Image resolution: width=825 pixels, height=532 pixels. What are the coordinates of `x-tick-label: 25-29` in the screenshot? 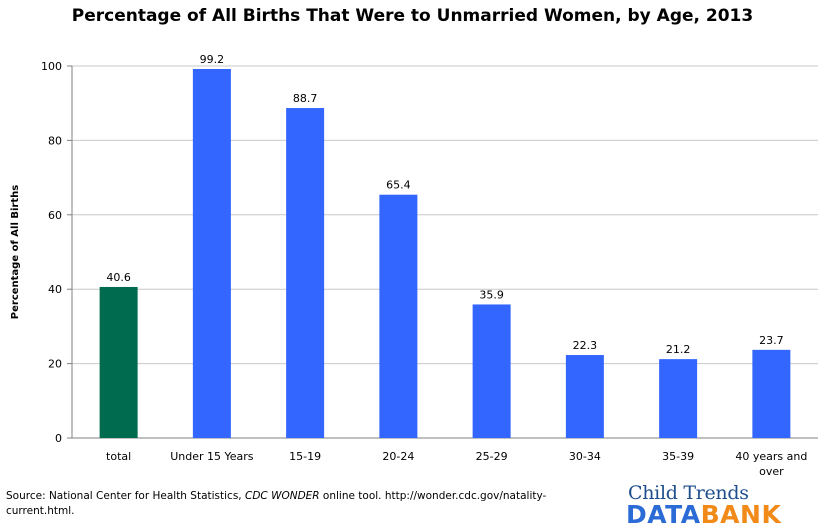 It's located at (492, 456).